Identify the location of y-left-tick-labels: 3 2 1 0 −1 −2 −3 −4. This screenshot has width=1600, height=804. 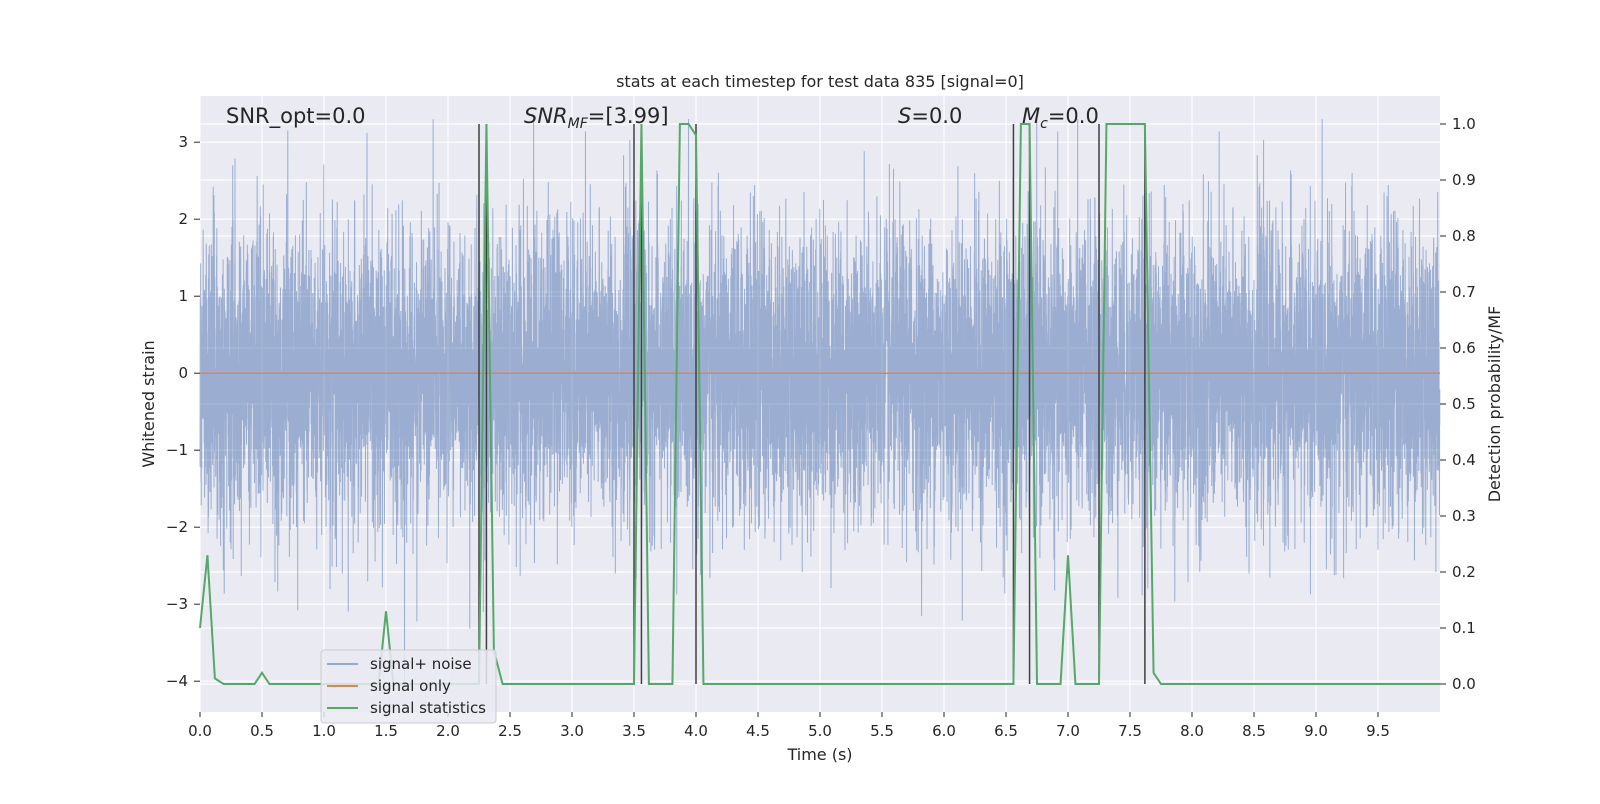
(183, 411).